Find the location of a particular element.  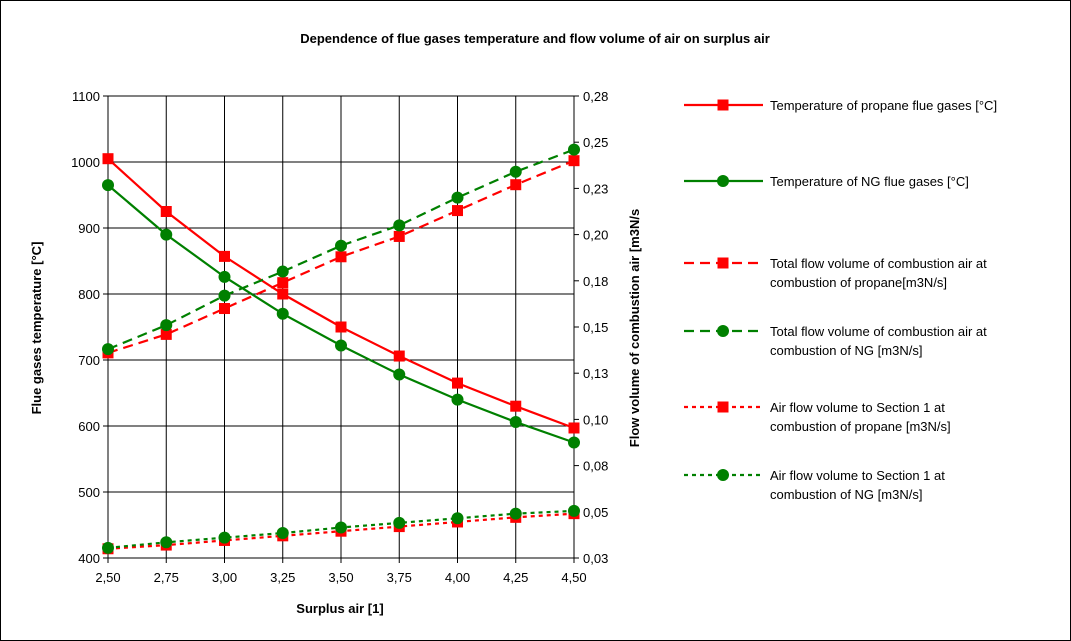

y-tick-label: 600 is located at coordinates (89, 426).